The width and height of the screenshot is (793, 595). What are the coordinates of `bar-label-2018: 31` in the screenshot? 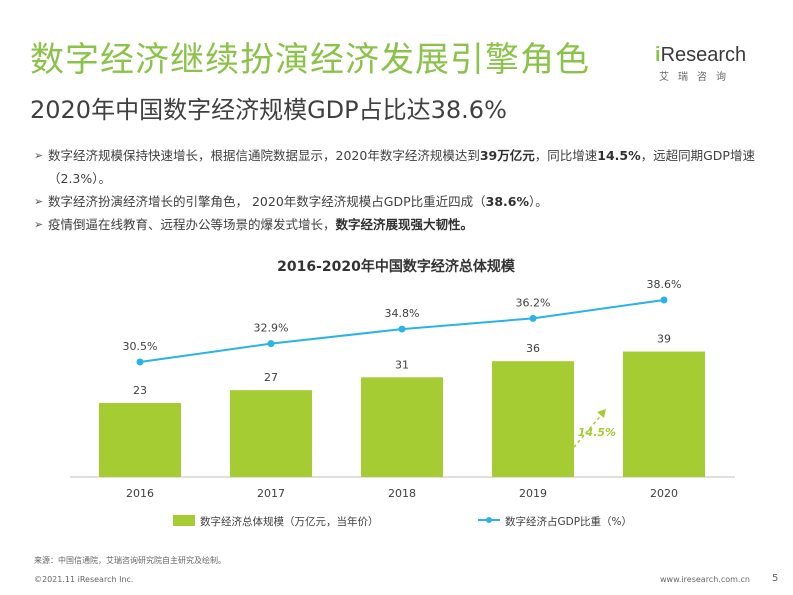 It's located at (402, 364).